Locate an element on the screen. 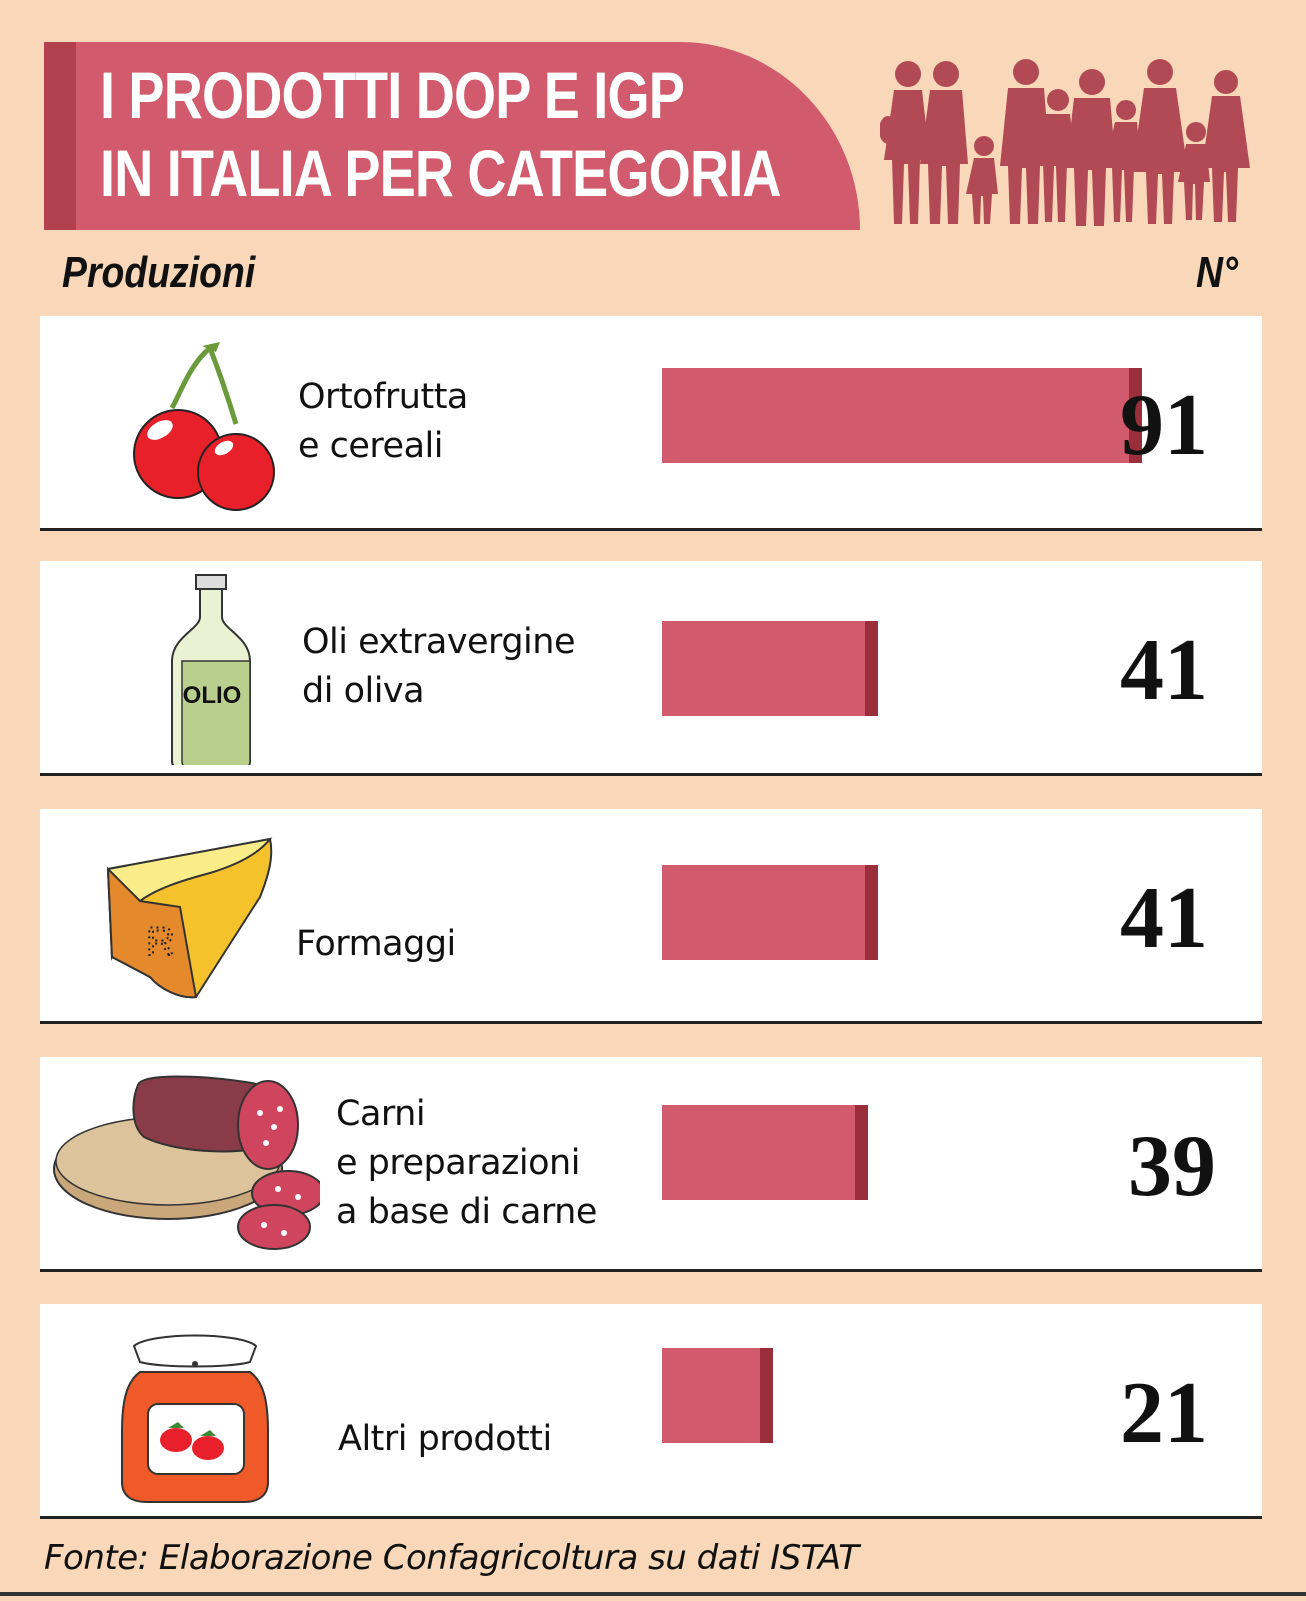  column-header-produzioni: Produzioni is located at coordinates (159, 272).